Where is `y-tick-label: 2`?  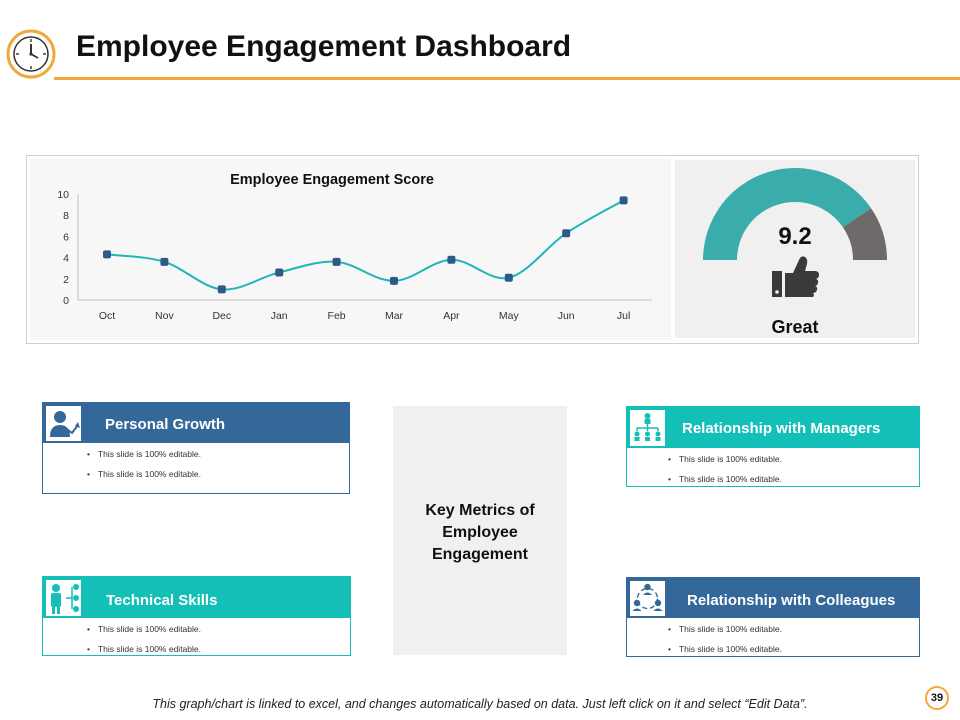
y-tick-label: 2 is located at coordinates (66, 280).